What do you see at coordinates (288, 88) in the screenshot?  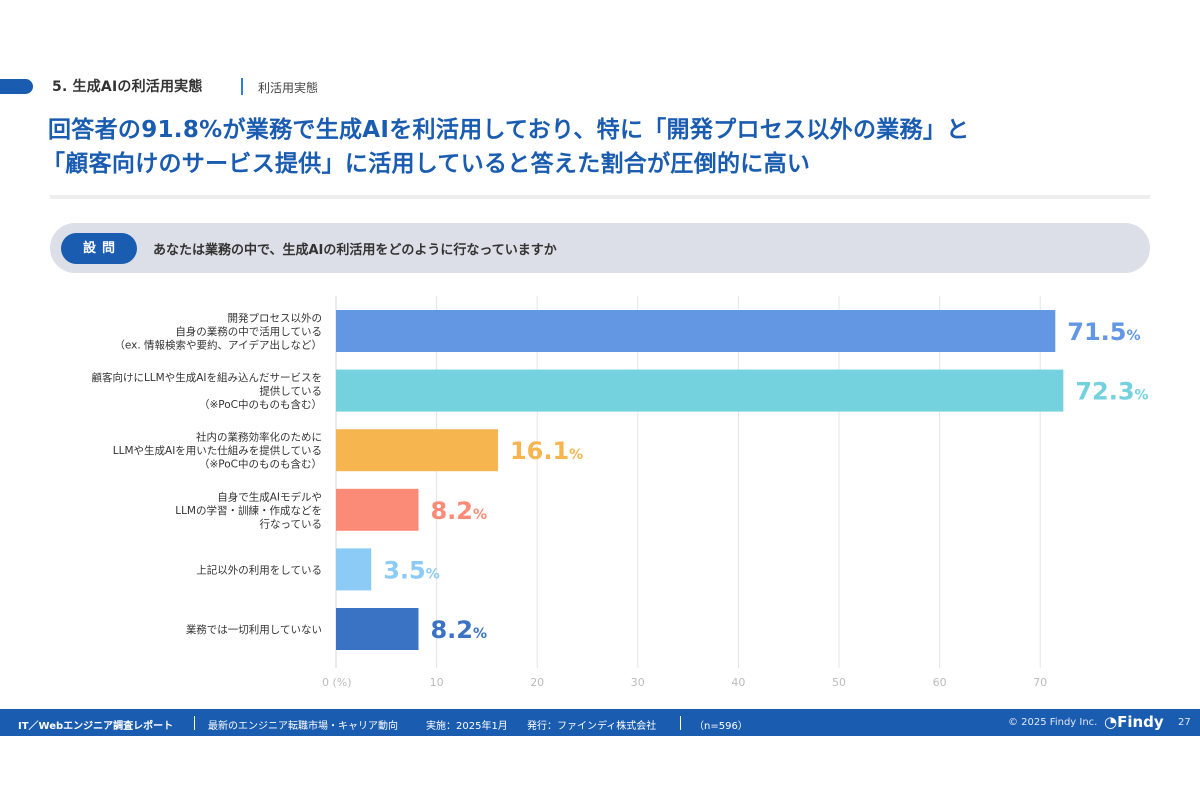 I see `section-subtitle: 利活用実態` at bounding box center [288, 88].